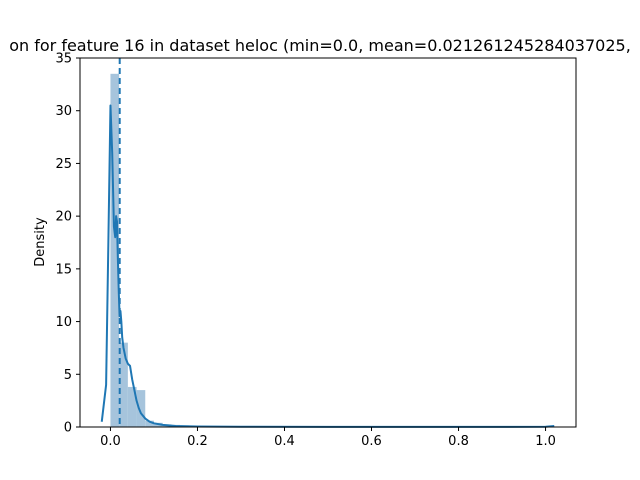  Describe the element at coordinates (63, 59) in the screenshot. I see `y-tick-label-7: 35` at that location.